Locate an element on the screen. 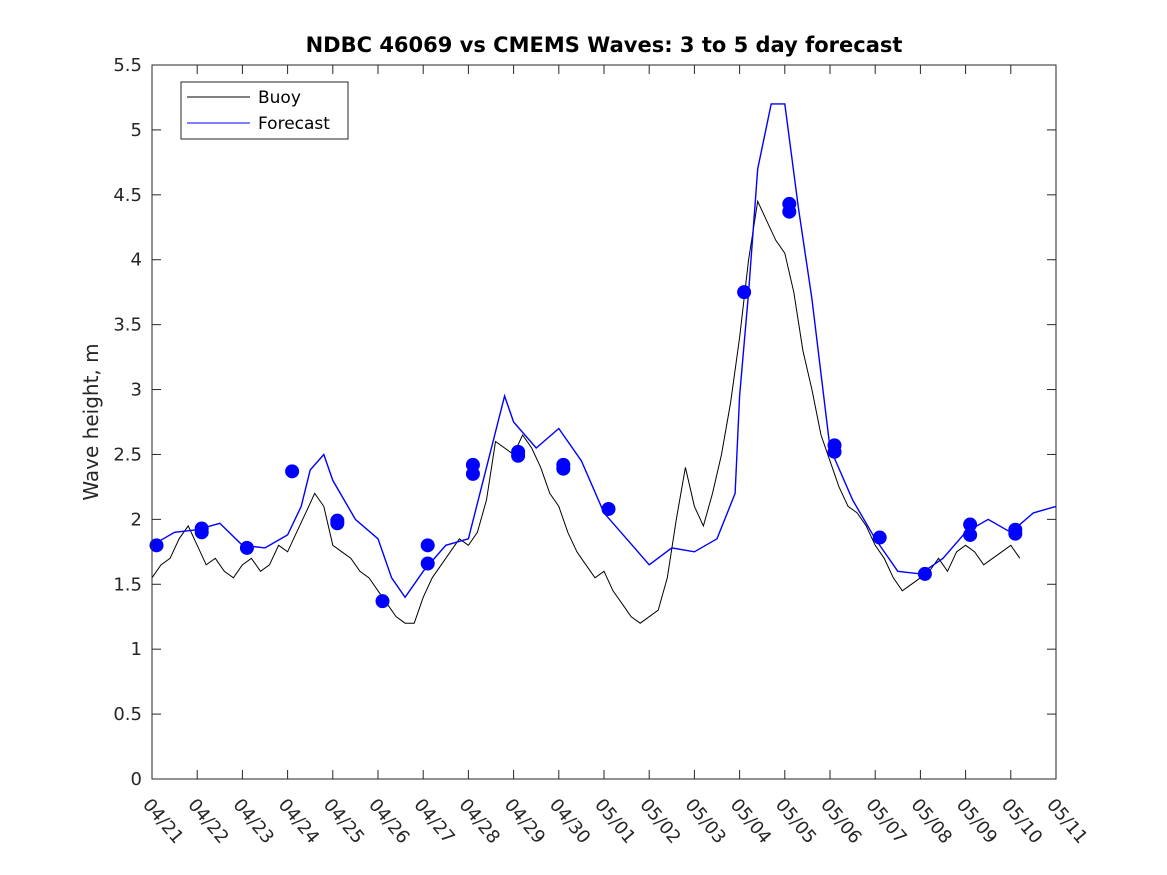 The width and height of the screenshot is (1167, 875). x-tick-label: 04/27 is located at coordinates (433, 821).